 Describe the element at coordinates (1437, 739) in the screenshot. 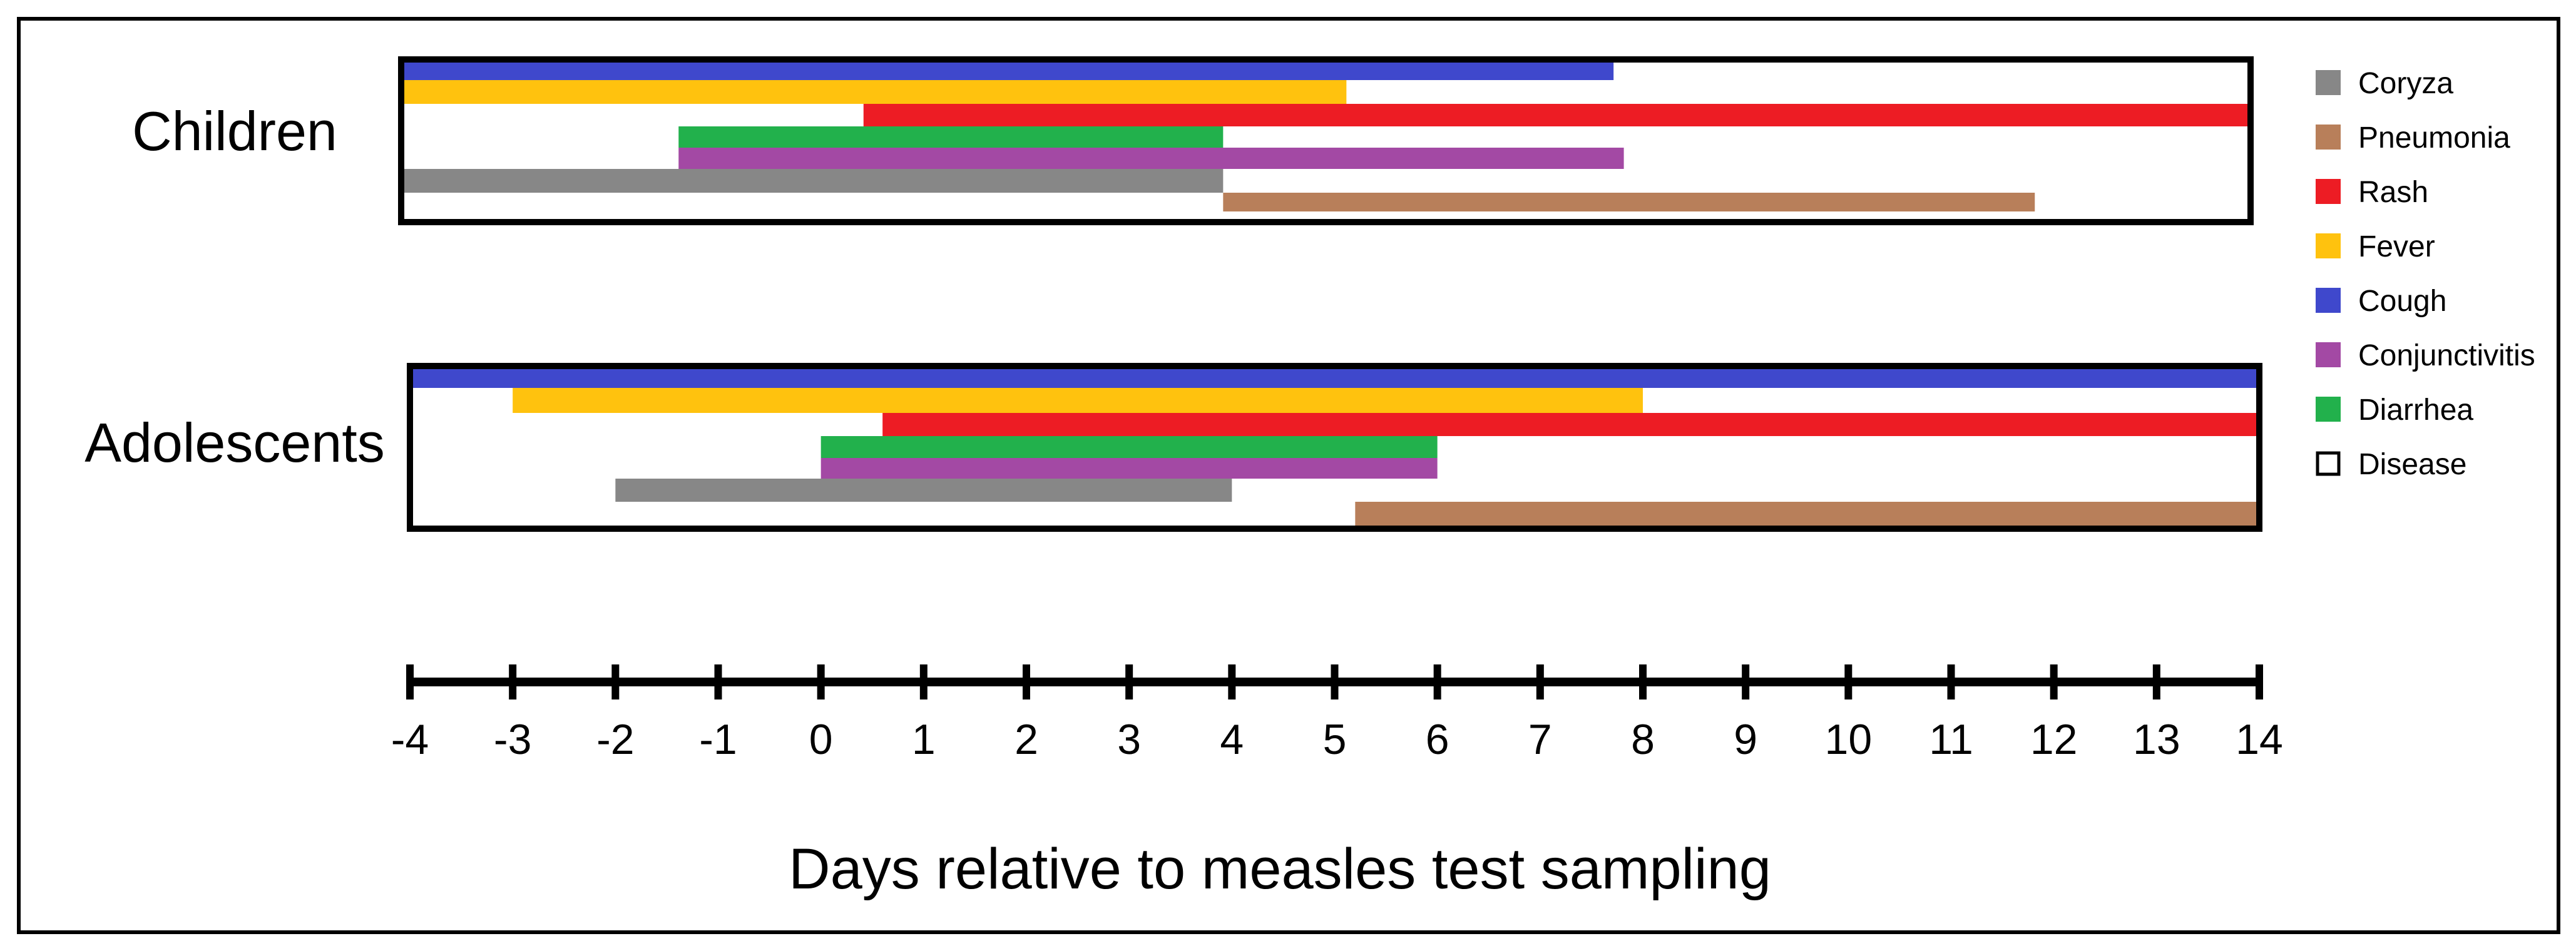

I see `x-tick-label-6: 6` at that location.